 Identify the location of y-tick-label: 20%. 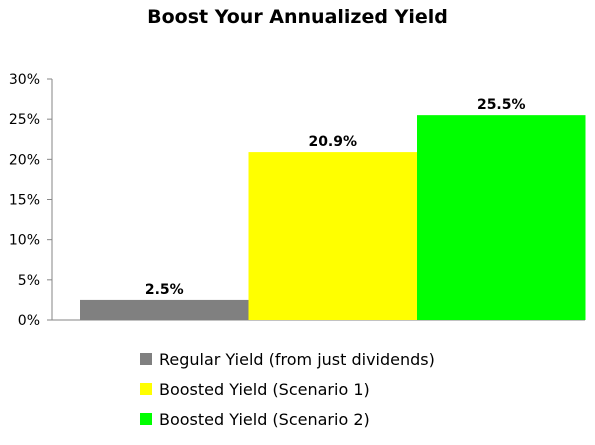
(24, 160).